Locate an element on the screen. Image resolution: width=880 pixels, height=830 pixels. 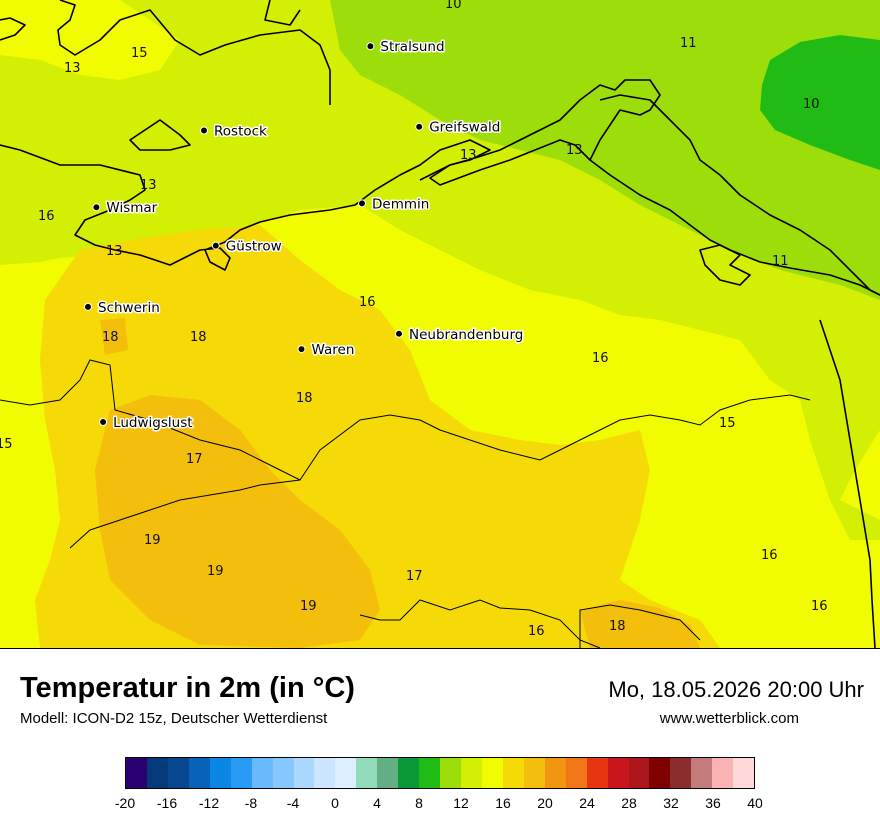
city-marker-wismar: Wismar is located at coordinates (125, 208).